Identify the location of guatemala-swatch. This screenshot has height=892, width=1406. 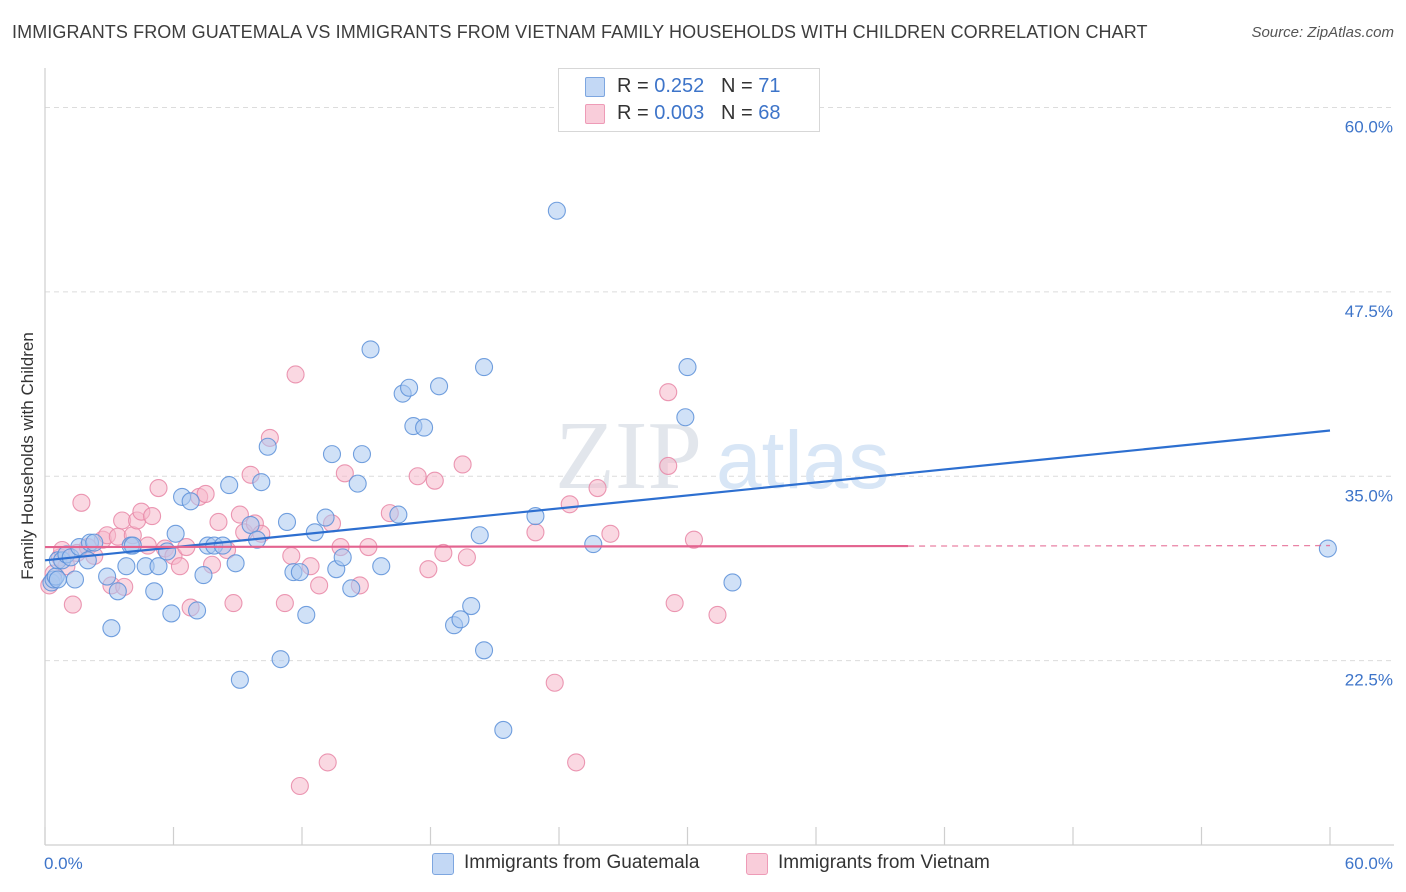
(595, 87).